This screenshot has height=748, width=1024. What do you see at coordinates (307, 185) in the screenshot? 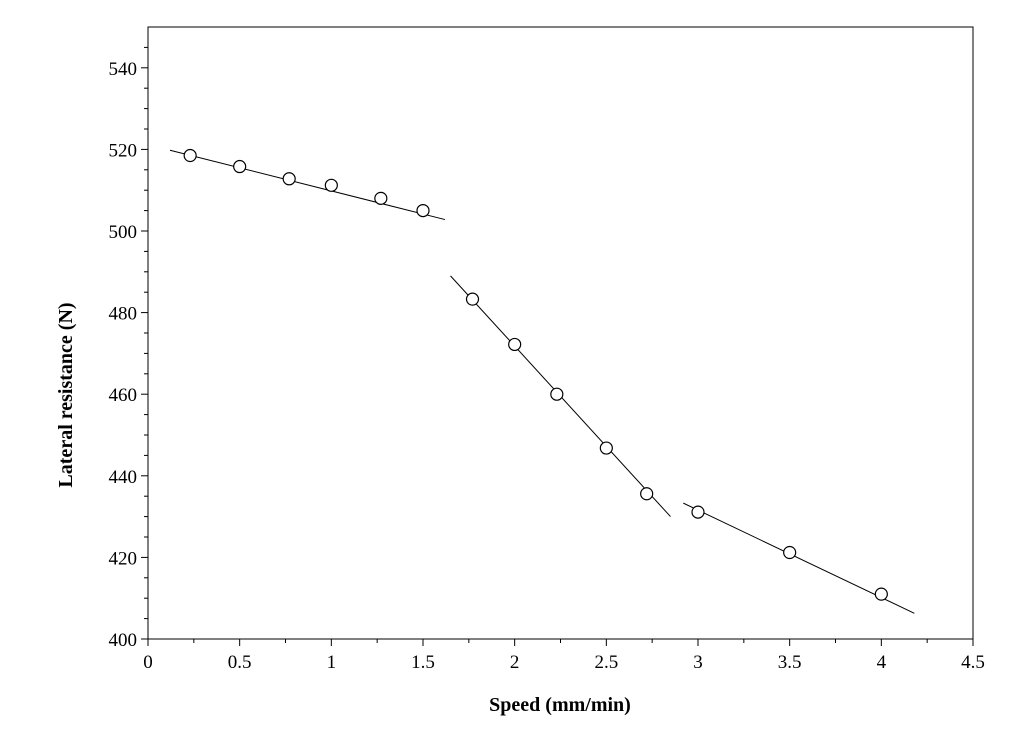
I see `fit-line` at bounding box center [307, 185].